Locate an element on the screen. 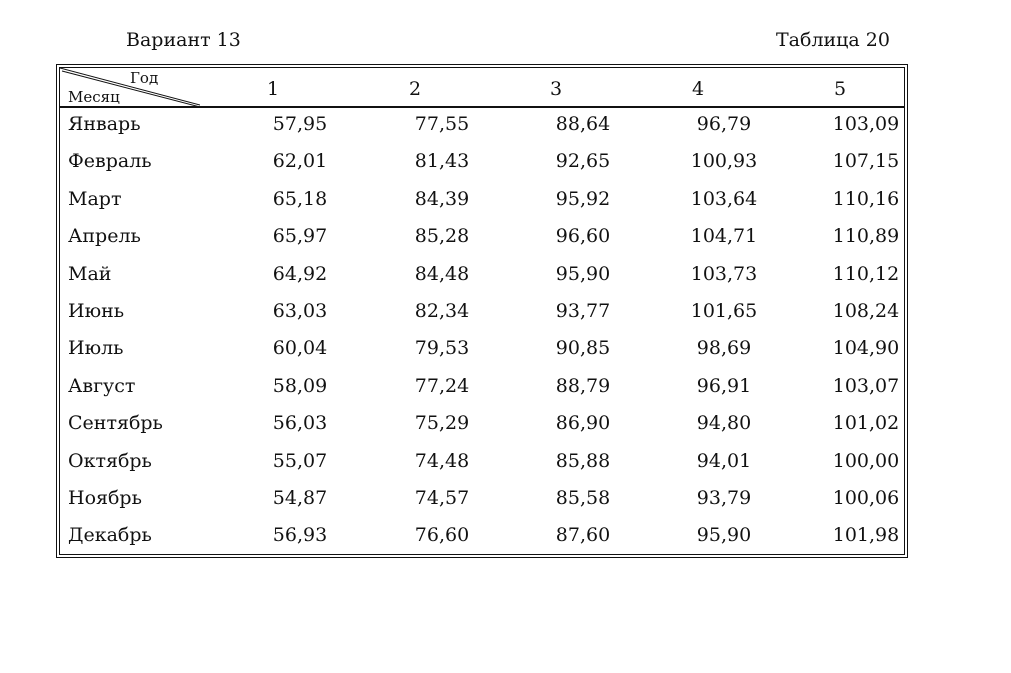 This screenshot has height=673, width=1011. value-cell: 100,06 is located at coordinates (866, 498).